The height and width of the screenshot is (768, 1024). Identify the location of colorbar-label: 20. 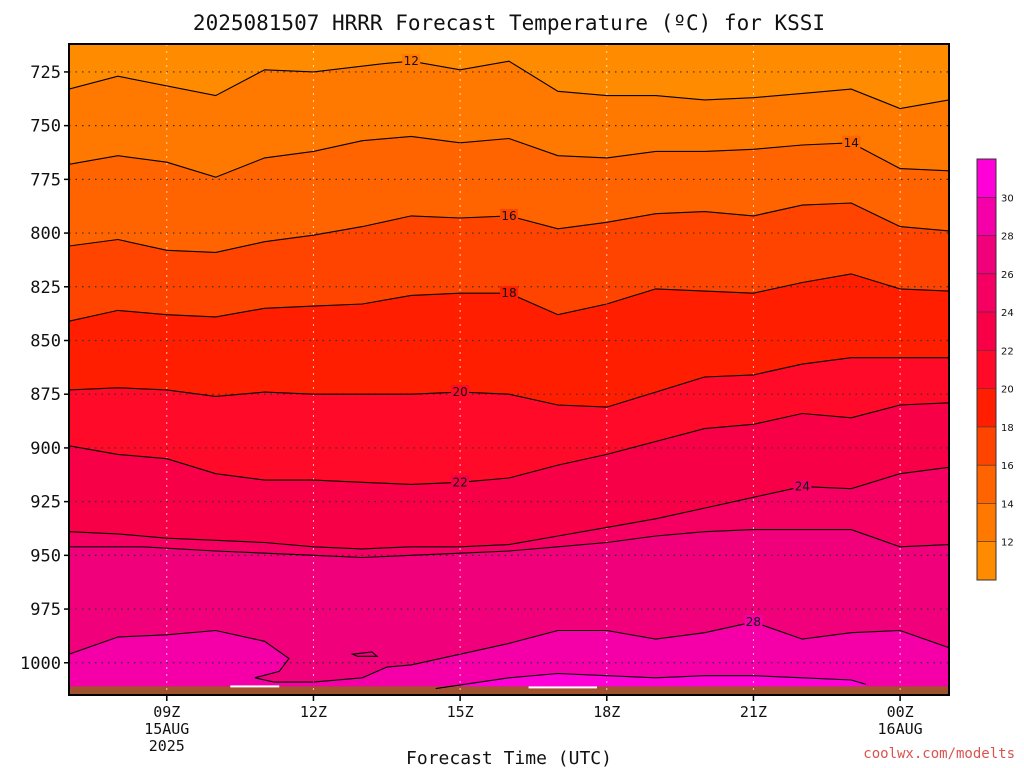
(1007, 390).